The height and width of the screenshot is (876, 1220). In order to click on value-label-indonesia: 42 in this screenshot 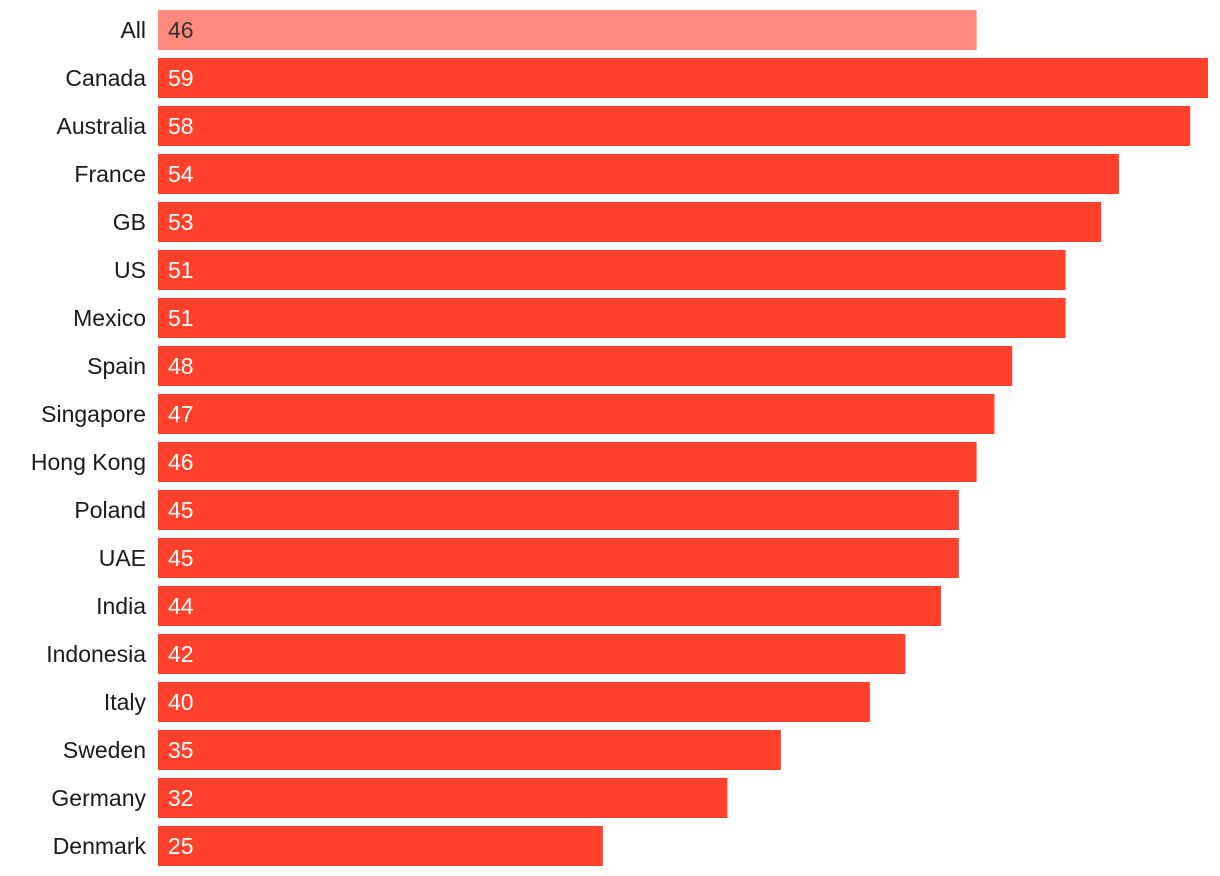, I will do `click(181, 654)`.